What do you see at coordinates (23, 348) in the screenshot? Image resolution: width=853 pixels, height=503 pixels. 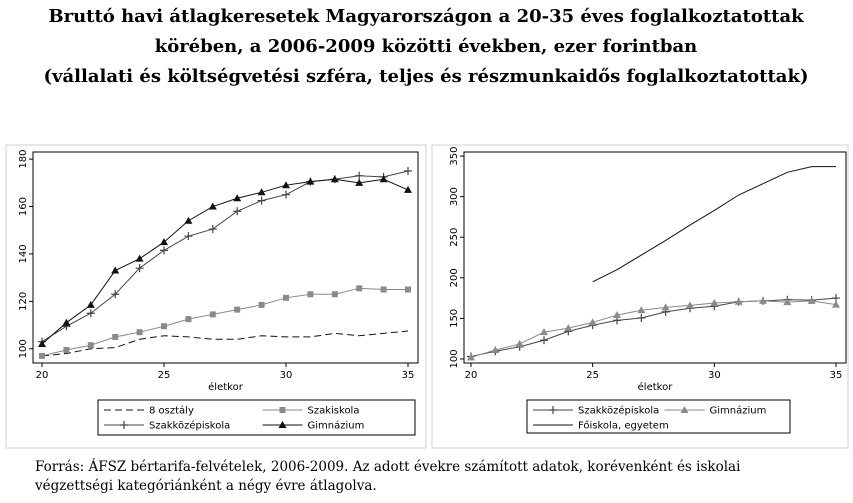 I see `y-tick-label: 100` at bounding box center [23, 348].